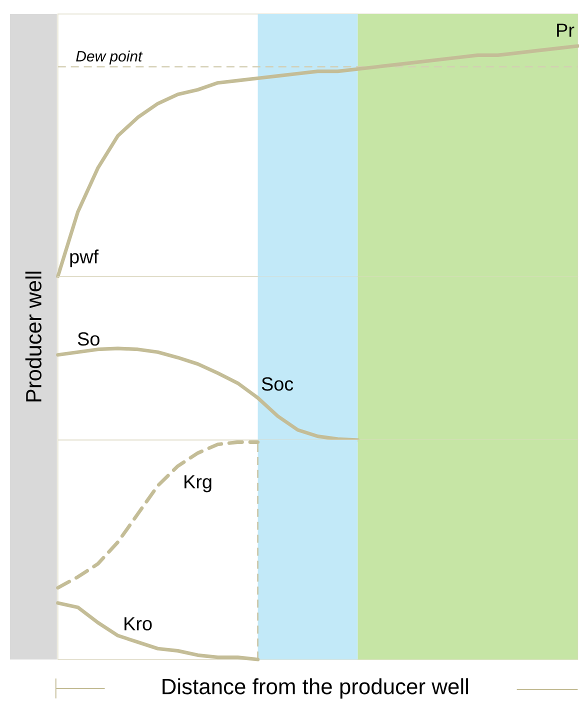 The image size is (579, 702). Describe the element at coordinates (33, 337) in the screenshot. I see `y-axis-title: Producer well` at that location.